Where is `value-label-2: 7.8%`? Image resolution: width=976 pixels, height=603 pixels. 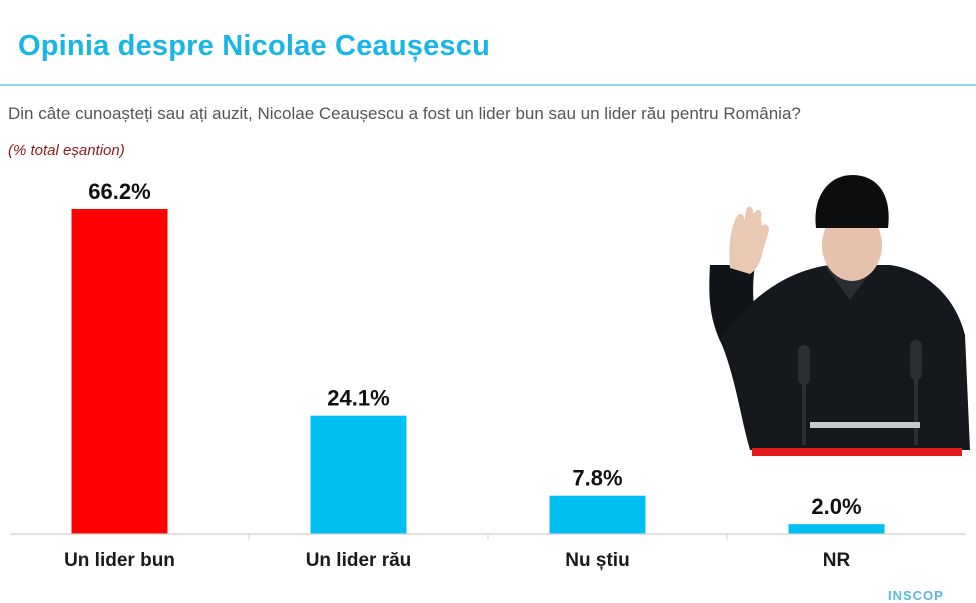
value-label-2: 7.8% is located at coordinates (597, 478).